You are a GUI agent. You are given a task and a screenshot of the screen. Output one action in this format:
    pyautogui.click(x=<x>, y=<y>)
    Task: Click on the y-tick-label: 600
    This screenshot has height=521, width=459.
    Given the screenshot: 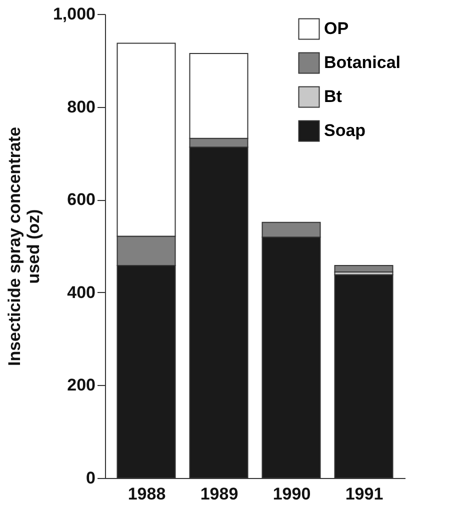 What is the action you would take?
    pyautogui.click(x=81, y=200)
    